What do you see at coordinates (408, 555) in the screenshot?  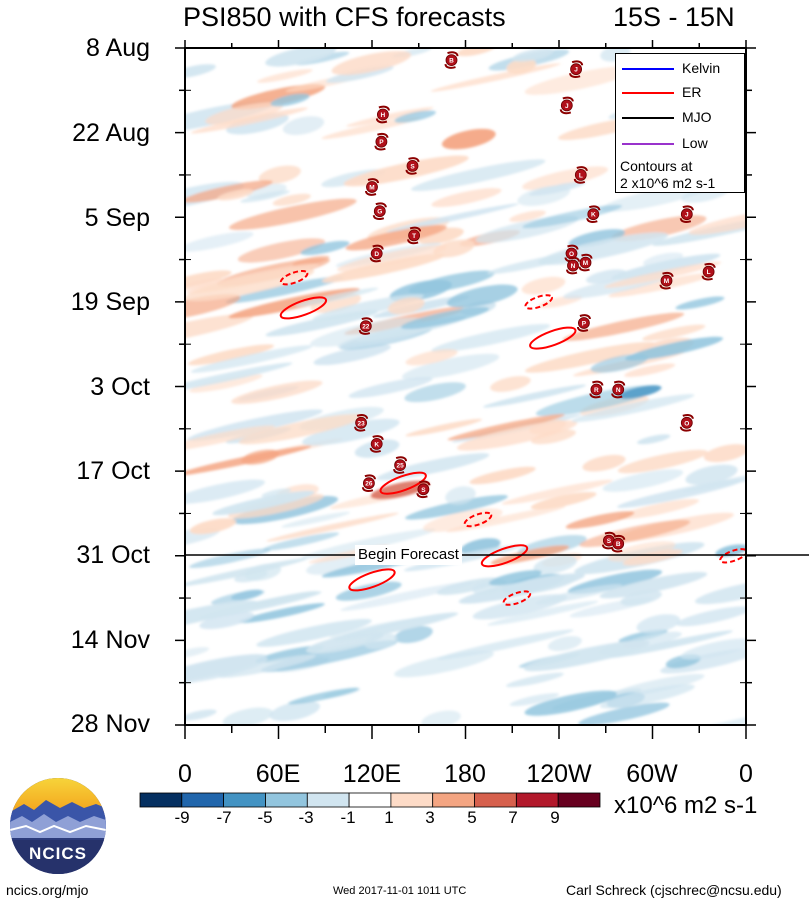 I see `begin-forecast-label: Begin Forecast` at bounding box center [408, 555].